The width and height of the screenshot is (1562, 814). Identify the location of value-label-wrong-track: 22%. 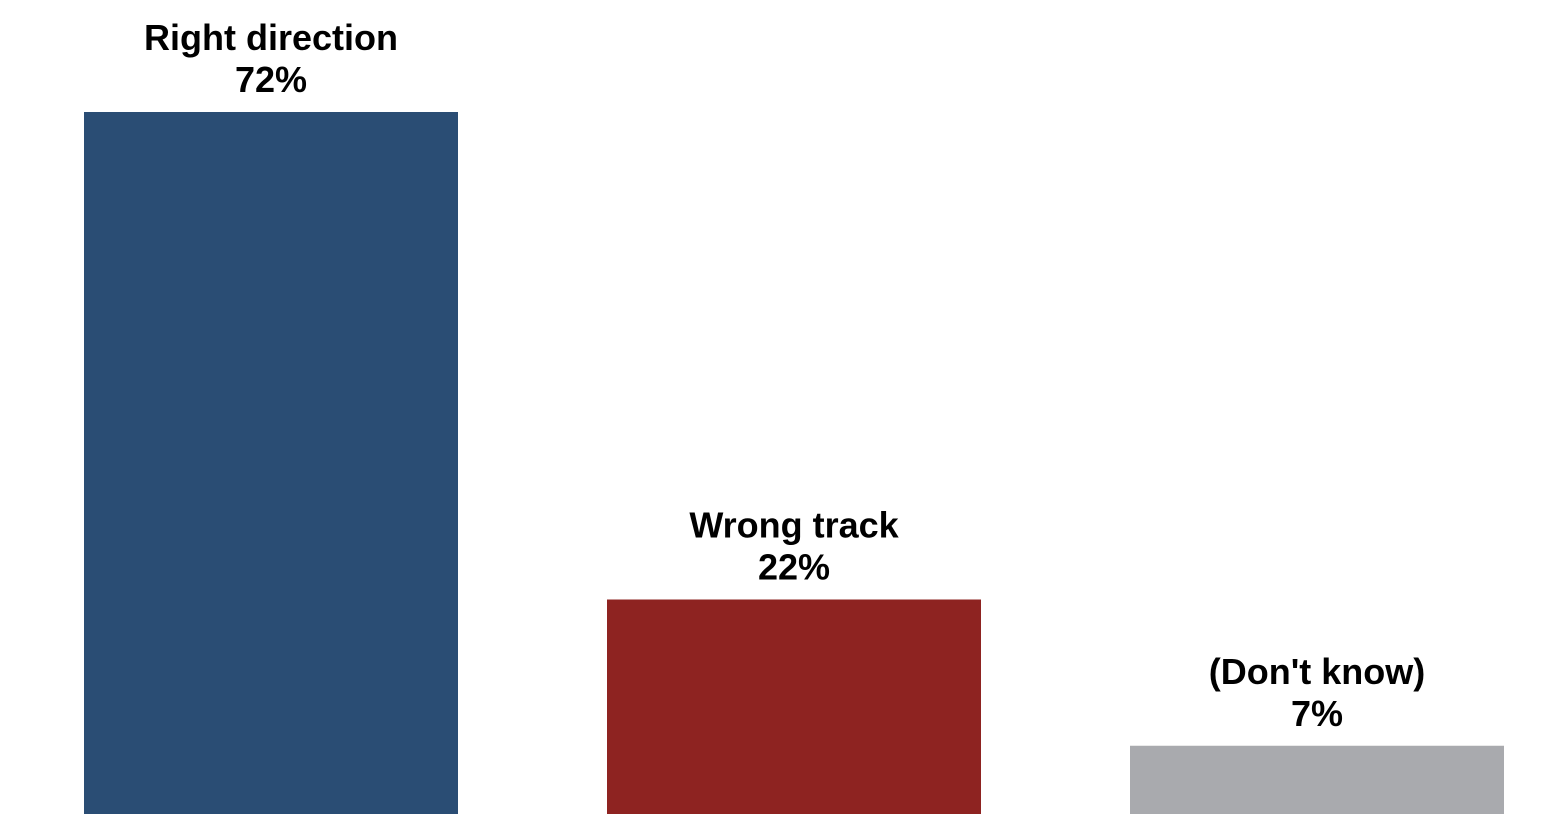
(794, 567).